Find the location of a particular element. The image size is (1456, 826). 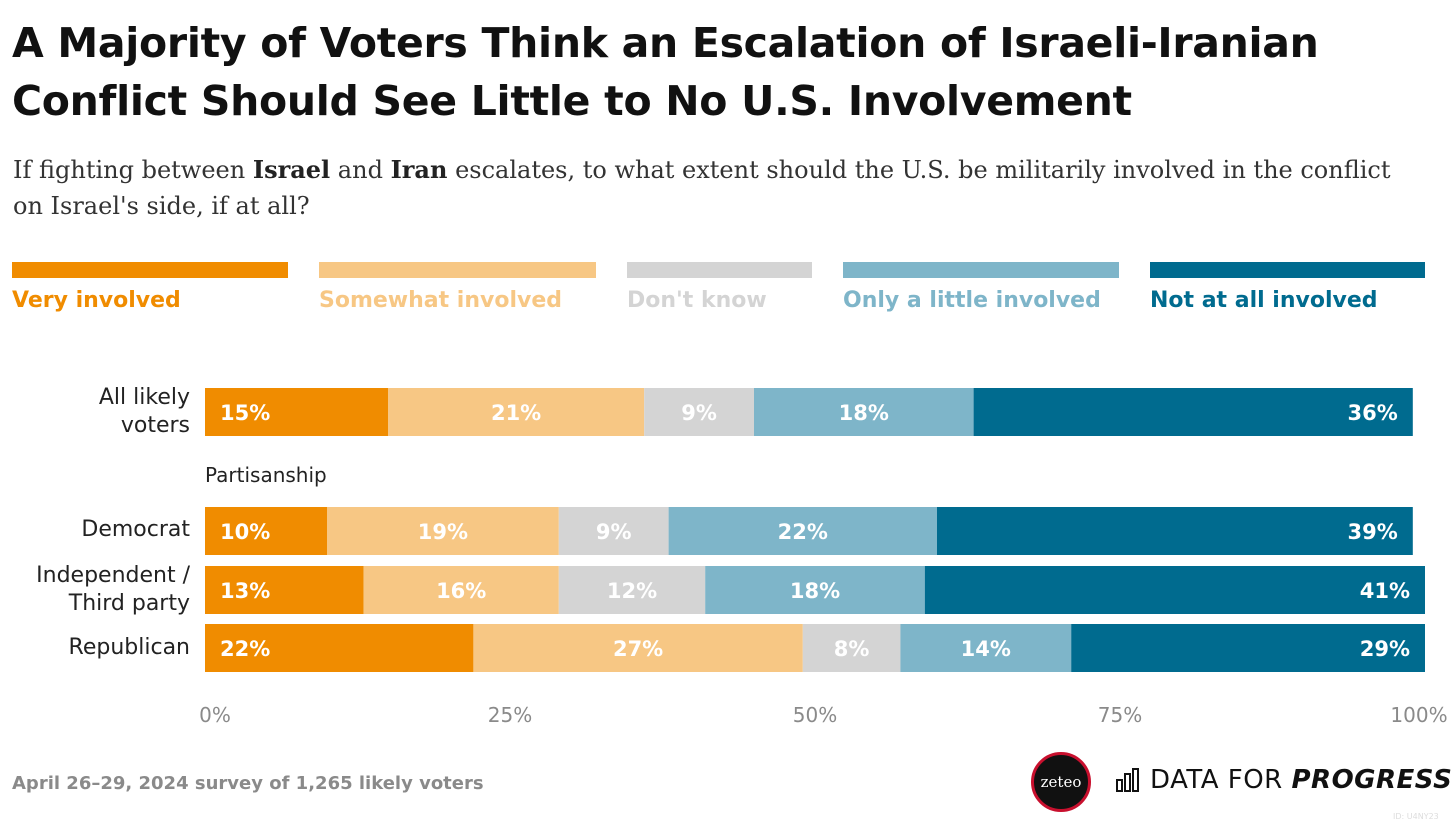

data-label: 12% is located at coordinates (632, 591).